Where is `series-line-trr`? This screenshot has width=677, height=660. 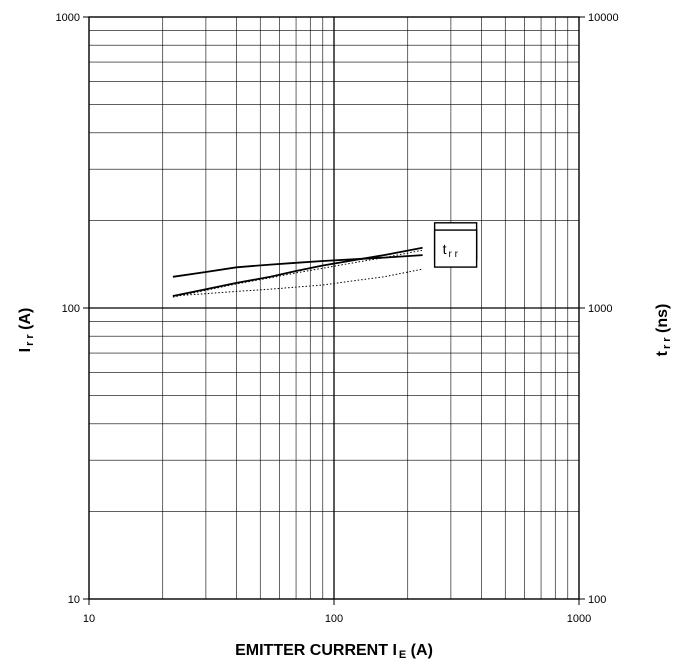
series-line-trr is located at coordinates (297, 266).